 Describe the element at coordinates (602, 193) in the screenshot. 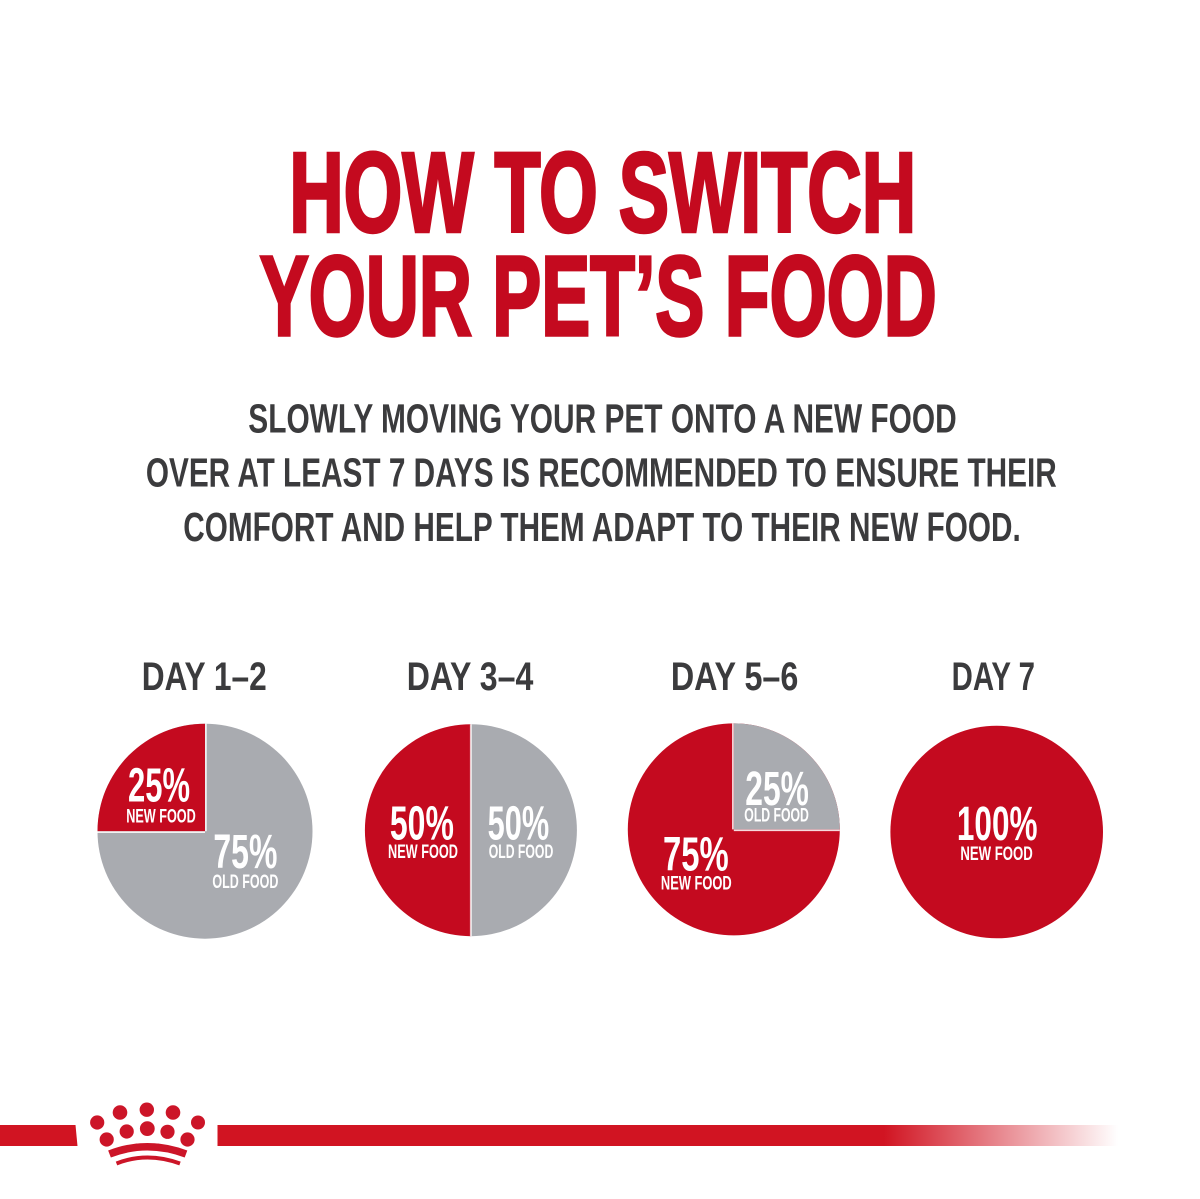

I see `svg-text: HOW TO SWITCH` at that location.